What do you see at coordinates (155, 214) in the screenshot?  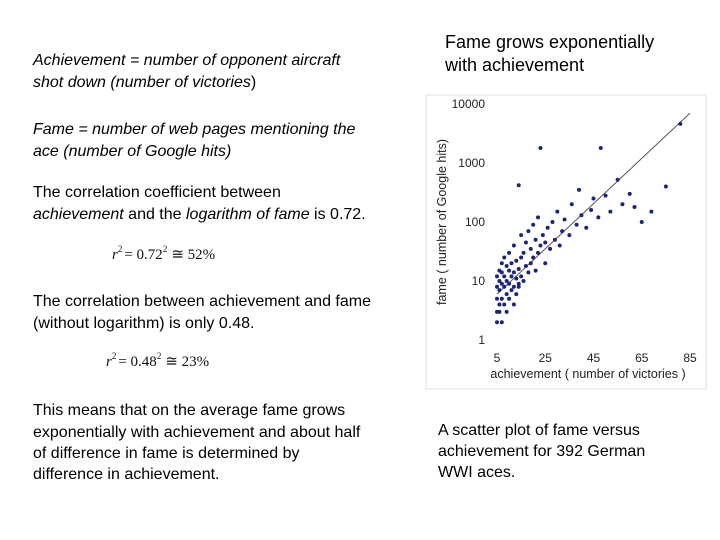 I see `text-segment: and the` at bounding box center [155, 214].